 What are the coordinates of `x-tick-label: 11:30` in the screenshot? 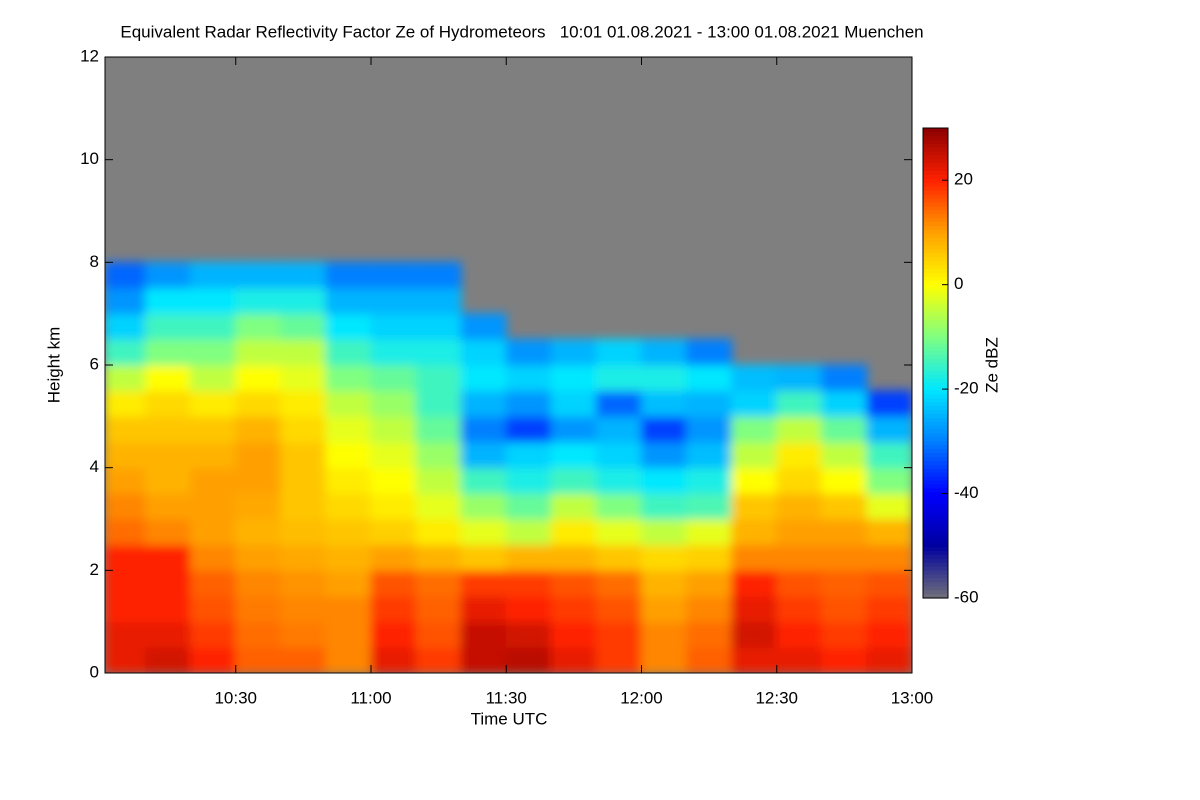 It's located at (506, 697).